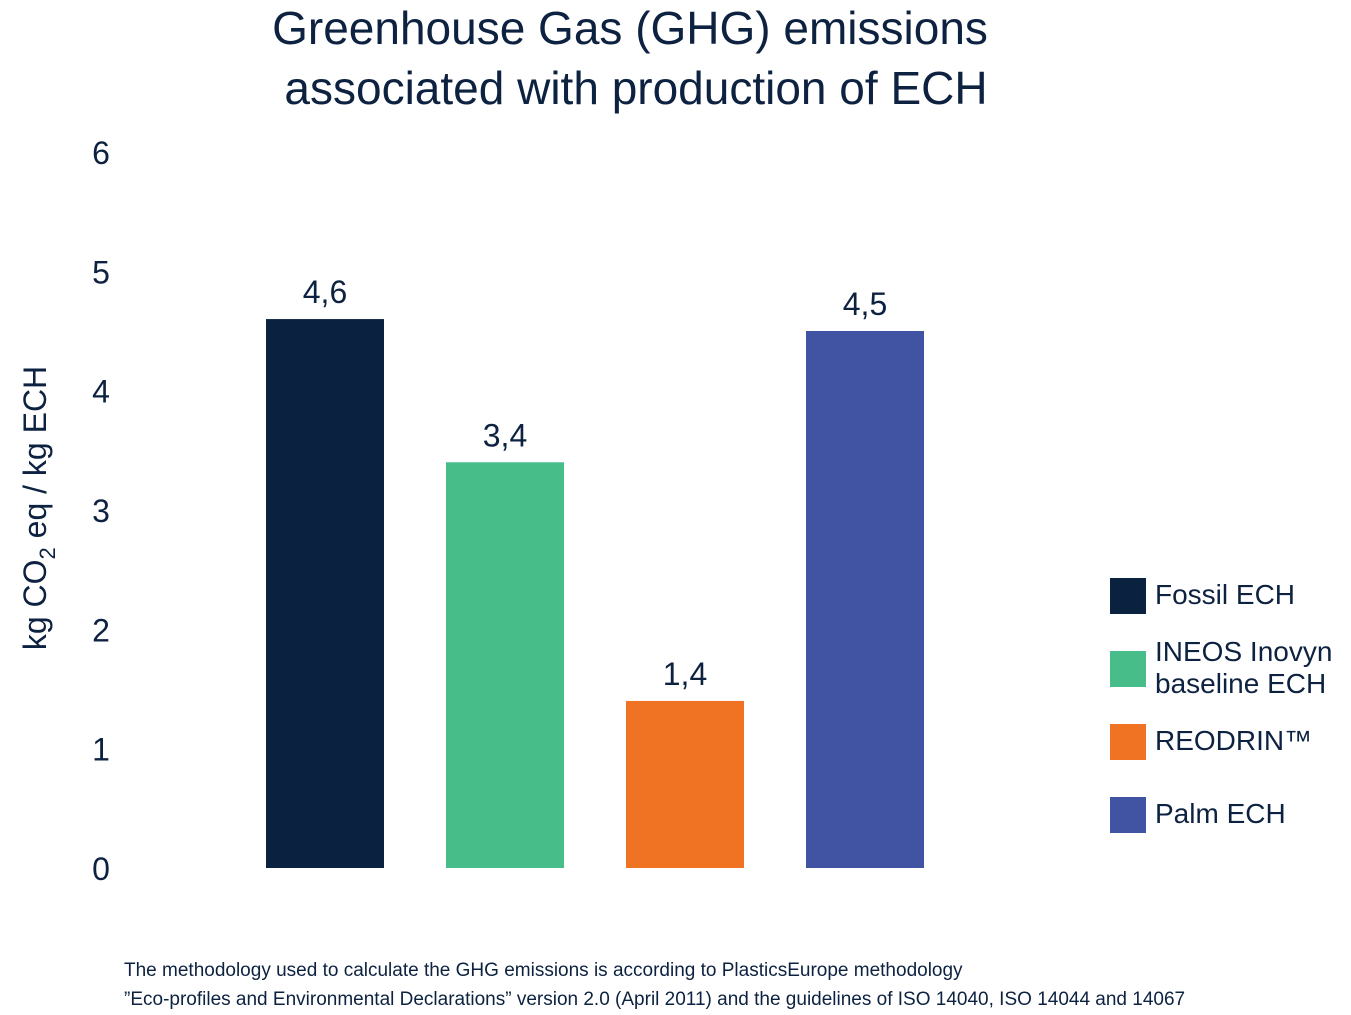 The height and width of the screenshot is (1015, 1351). What do you see at coordinates (1220, 813) in the screenshot?
I see `legend-label: Palm ECH` at bounding box center [1220, 813].